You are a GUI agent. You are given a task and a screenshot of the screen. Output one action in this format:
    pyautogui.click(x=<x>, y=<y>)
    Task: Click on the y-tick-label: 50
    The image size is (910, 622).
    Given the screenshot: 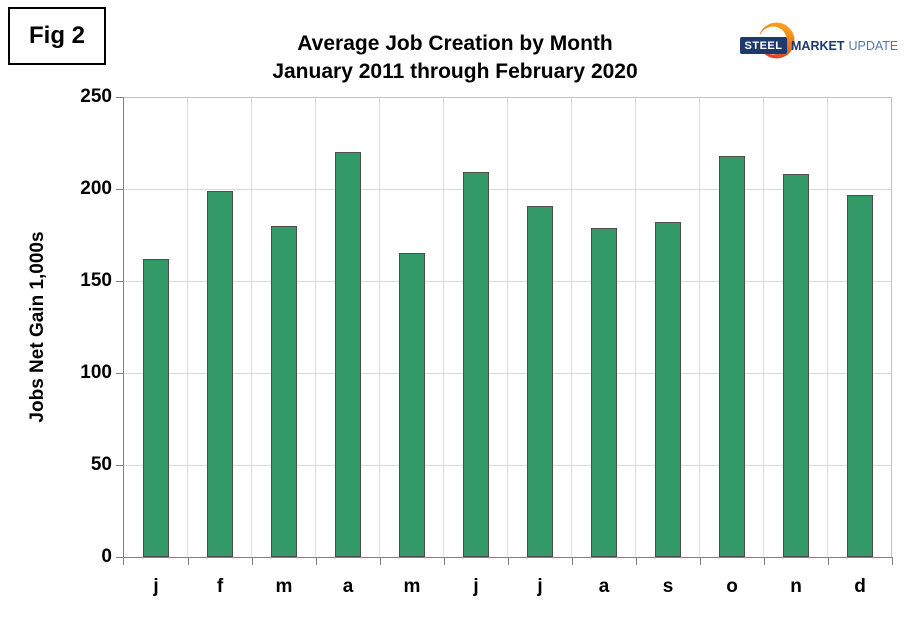 What is the action you would take?
    pyautogui.click(x=101, y=464)
    